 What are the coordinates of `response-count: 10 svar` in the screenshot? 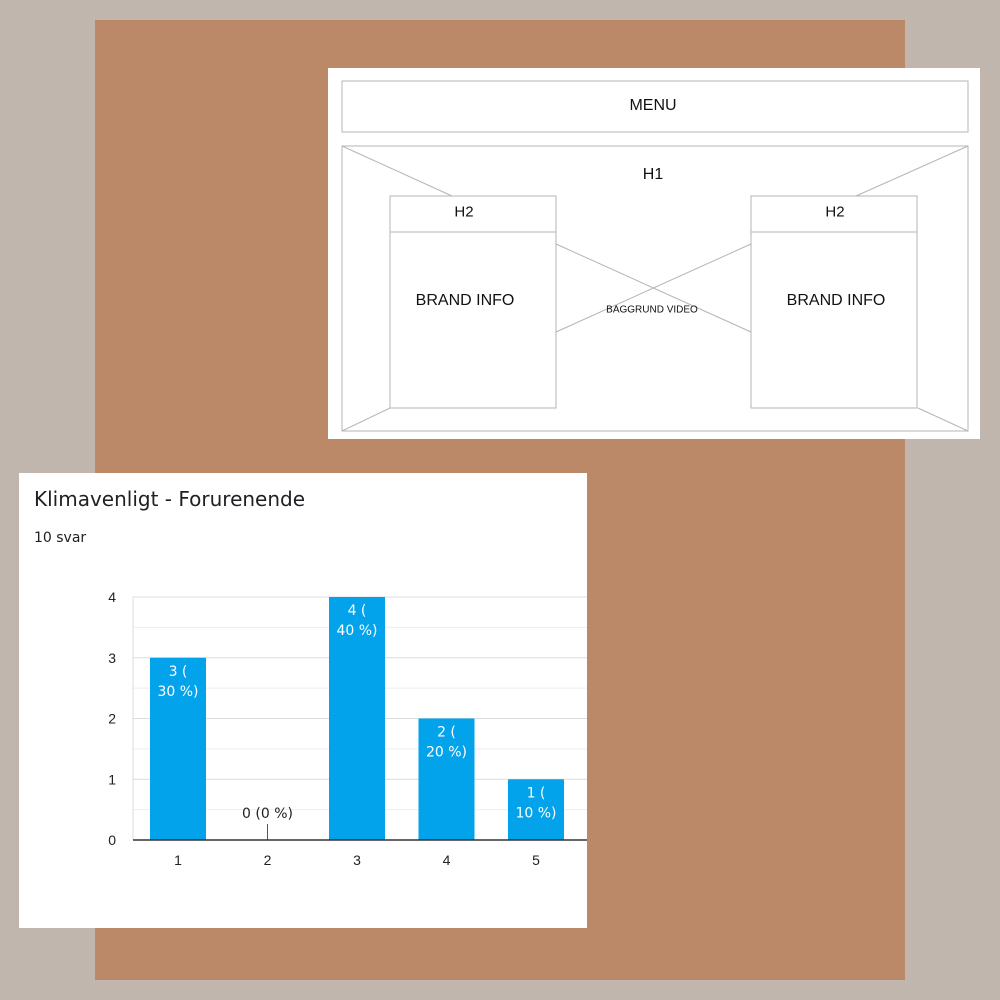 It's located at (60, 538).